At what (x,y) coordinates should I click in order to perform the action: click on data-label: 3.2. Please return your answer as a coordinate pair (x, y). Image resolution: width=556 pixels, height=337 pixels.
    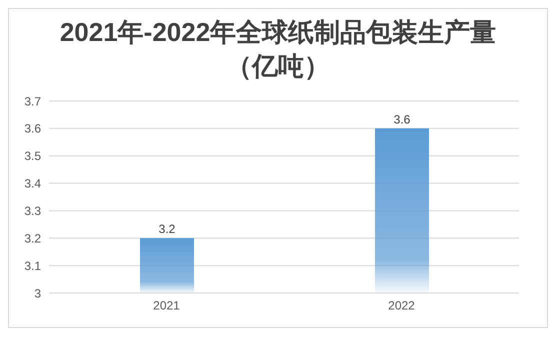
    Looking at the image, I should click on (167, 229).